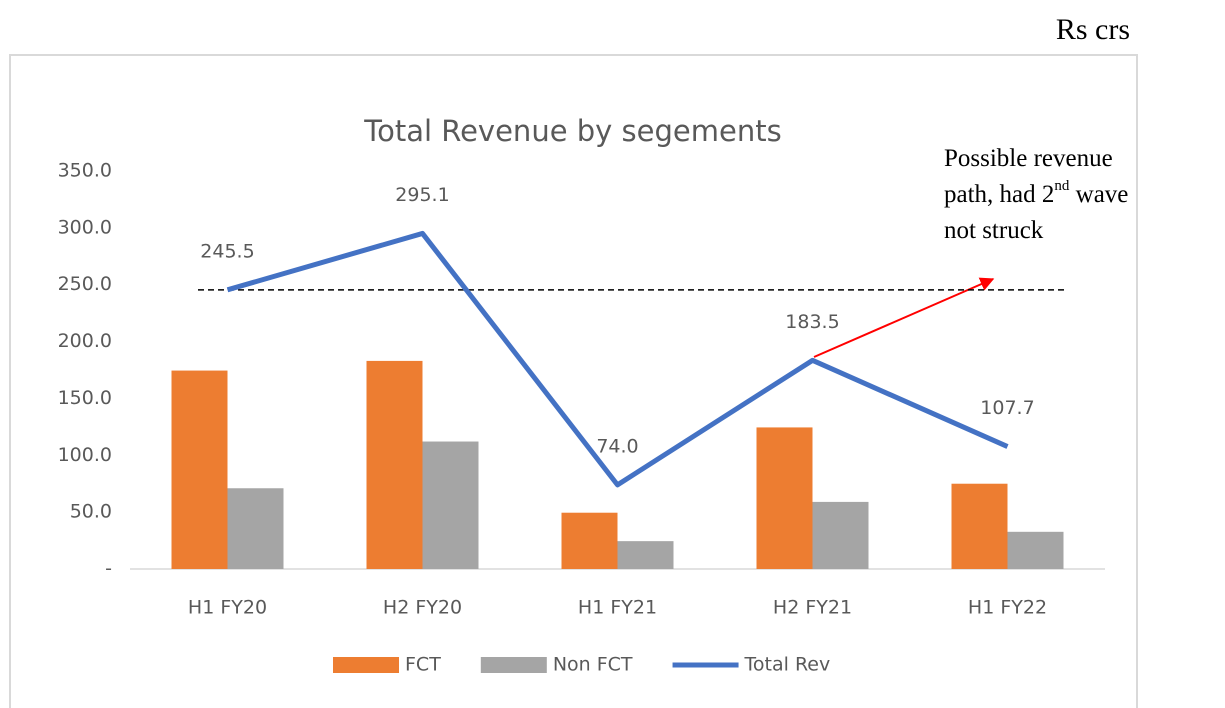  What do you see at coordinates (422, 608) in the screenshot?
I see `x-tick-label: H2 FY20` at bounding box center [422, 608].